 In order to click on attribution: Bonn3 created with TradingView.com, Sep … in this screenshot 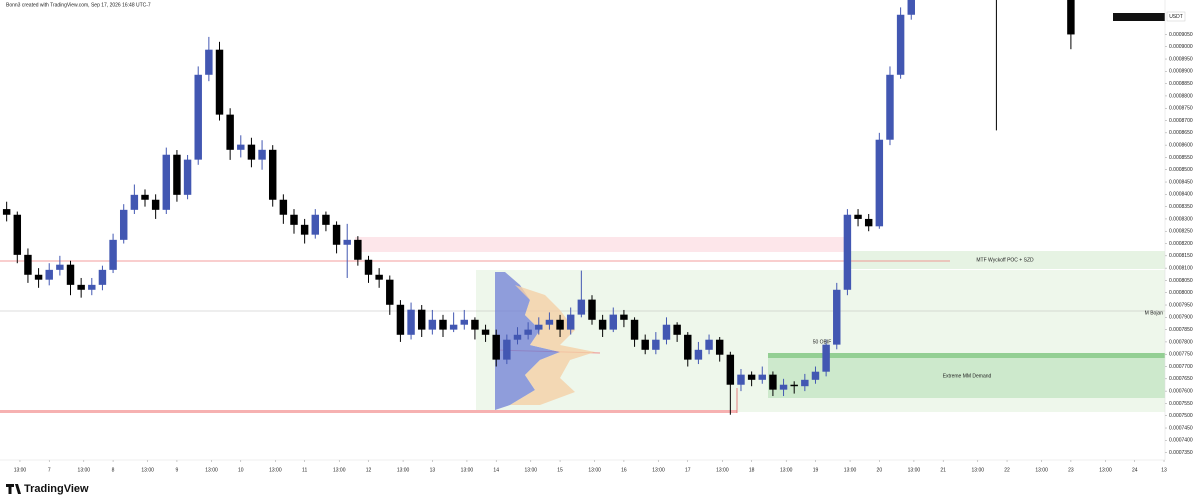, I will do `click(78, 5)`.